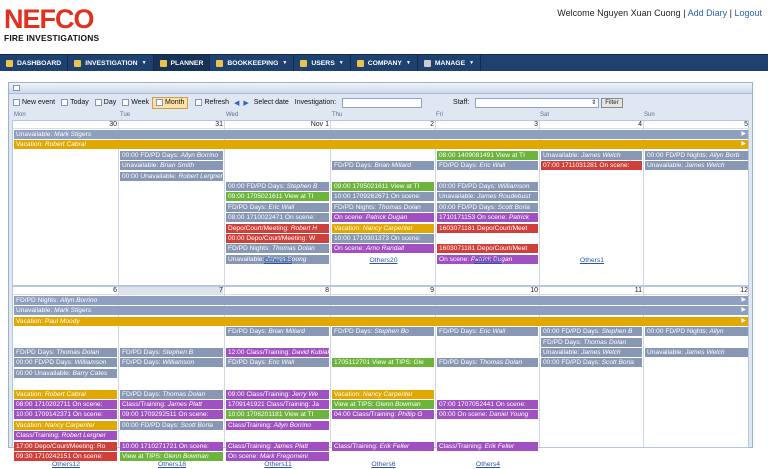 The height and width of the screenshot is (469, 768). I want to click on select-date-button: Select date, so click(271, 103).